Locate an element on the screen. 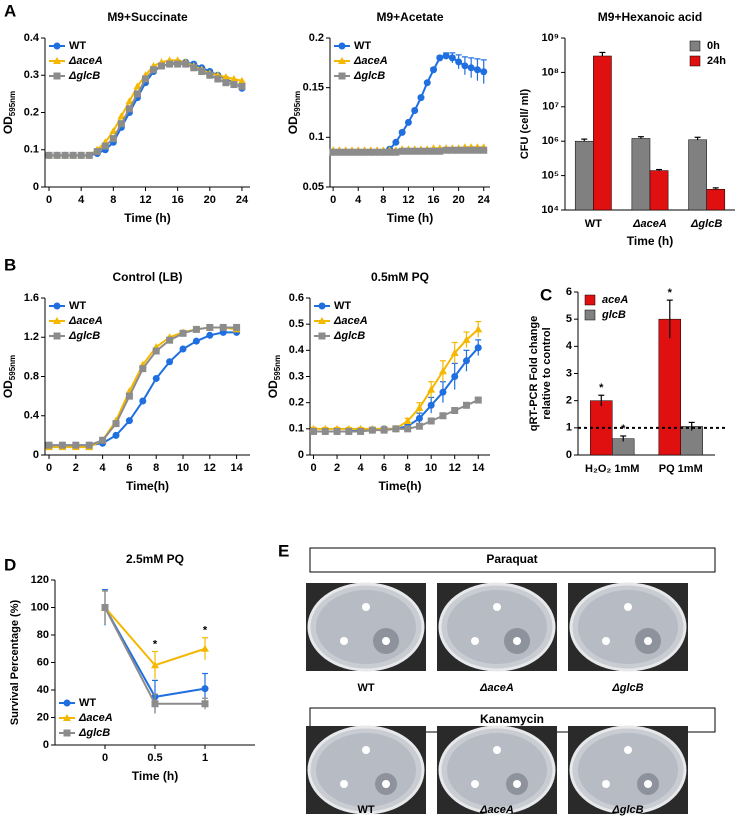  y-tick-label: 3 is located at coordinates (569, 373).